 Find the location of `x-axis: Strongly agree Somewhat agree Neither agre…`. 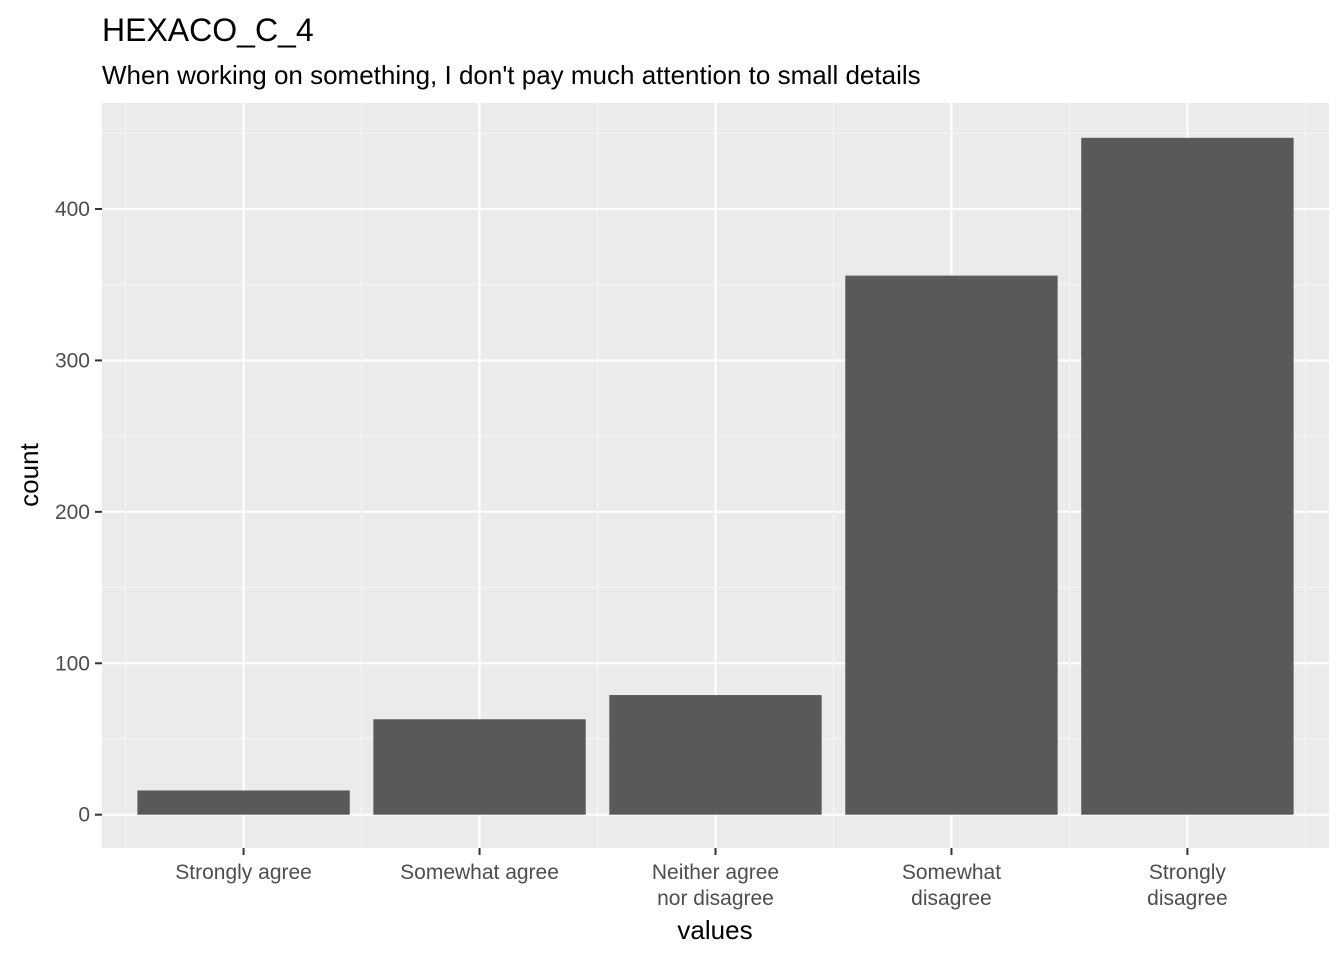

x-axis: Strongly agree Somewhat agree Neither agre… is located at coordinates (701, 879).